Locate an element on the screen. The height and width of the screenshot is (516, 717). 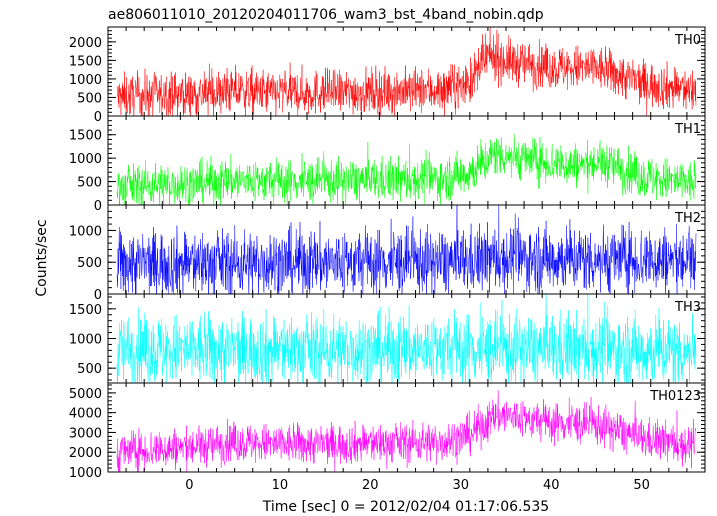
series-th1 is located at coordinates (406, 169).